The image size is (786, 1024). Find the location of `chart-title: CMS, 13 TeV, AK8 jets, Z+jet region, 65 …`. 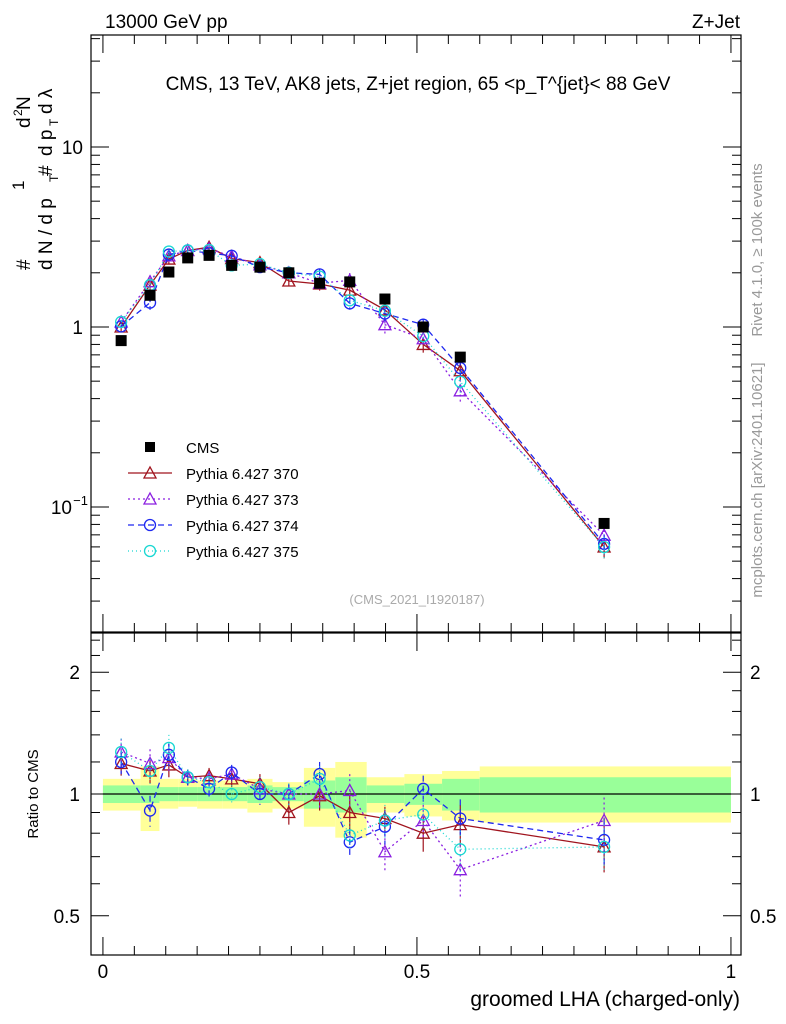

chart-title: CMS, 13 TeV, AK8 jets, Z+jet region, 65 … is located at coordinates (418, 84).